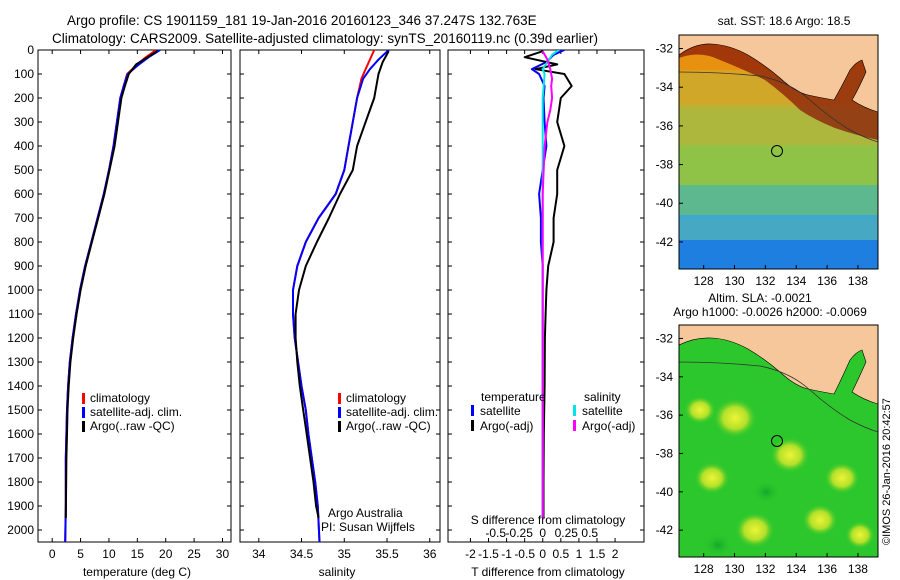 This screenshot has width=900, height=580. I want to click on salinity-series, so click(341, 296).